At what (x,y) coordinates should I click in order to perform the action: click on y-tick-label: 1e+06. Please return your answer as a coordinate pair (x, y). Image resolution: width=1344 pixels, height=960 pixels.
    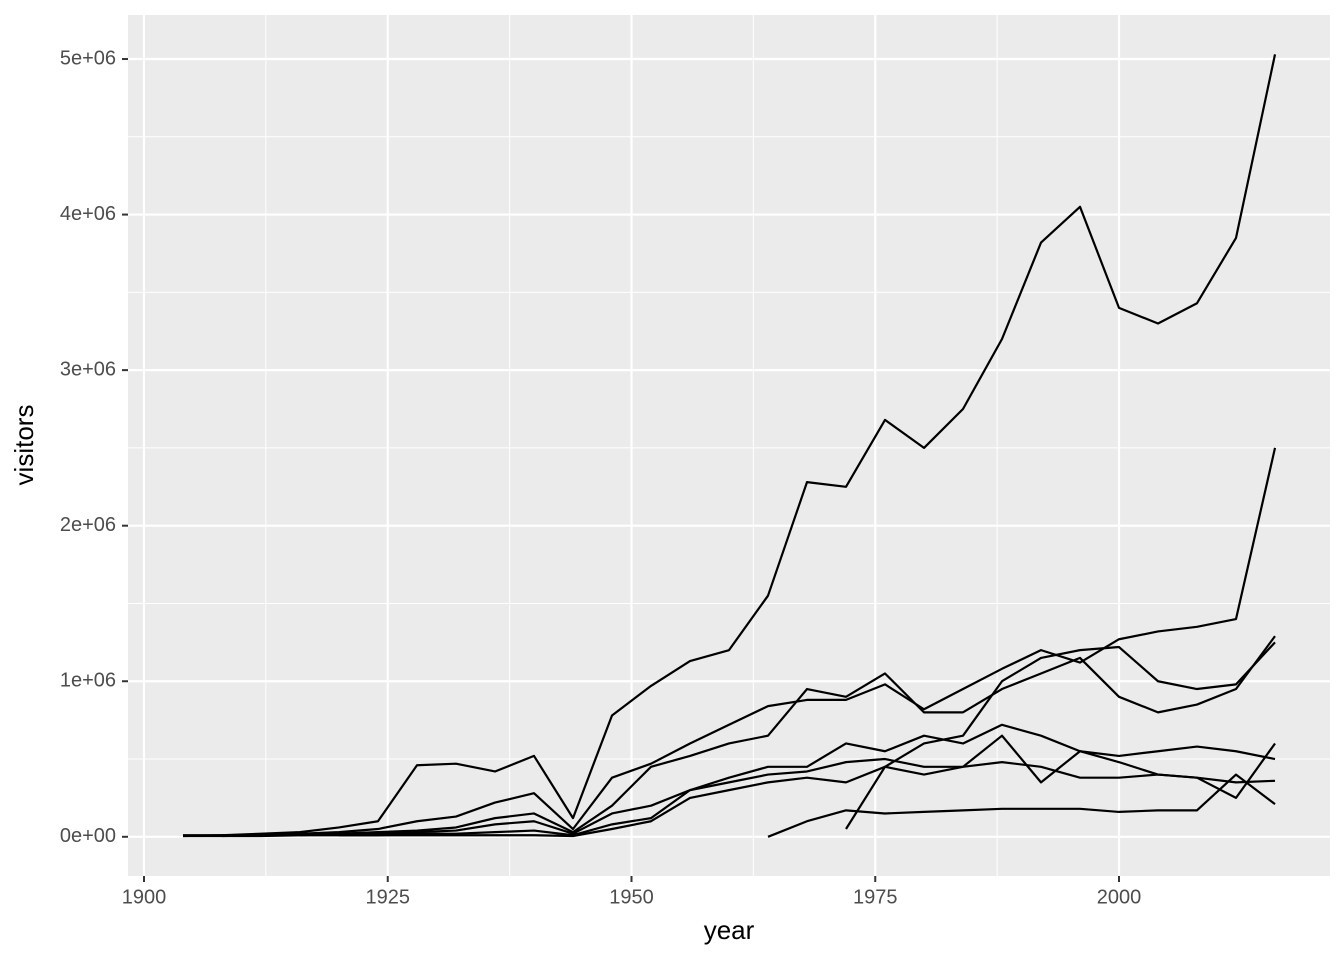
    Looking at the image, I should click on (88, 681).